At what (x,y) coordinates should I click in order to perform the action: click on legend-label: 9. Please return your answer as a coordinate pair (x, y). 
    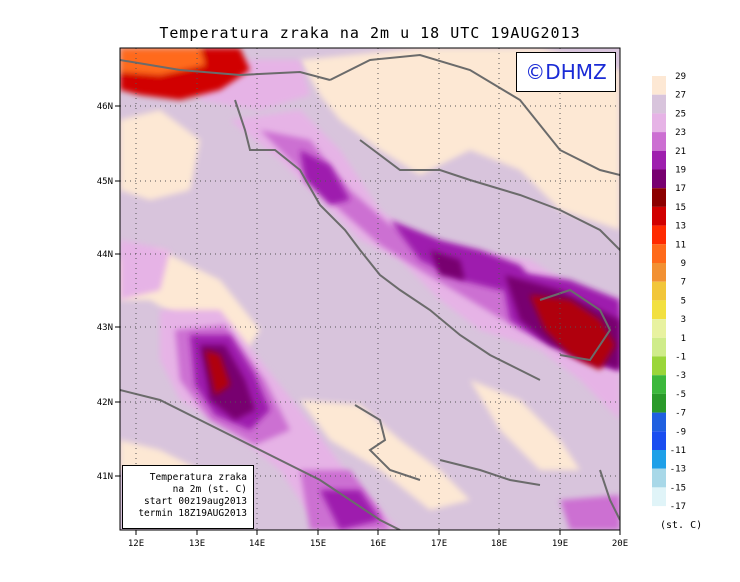
    Looking at the image, I should click on (683, 264).